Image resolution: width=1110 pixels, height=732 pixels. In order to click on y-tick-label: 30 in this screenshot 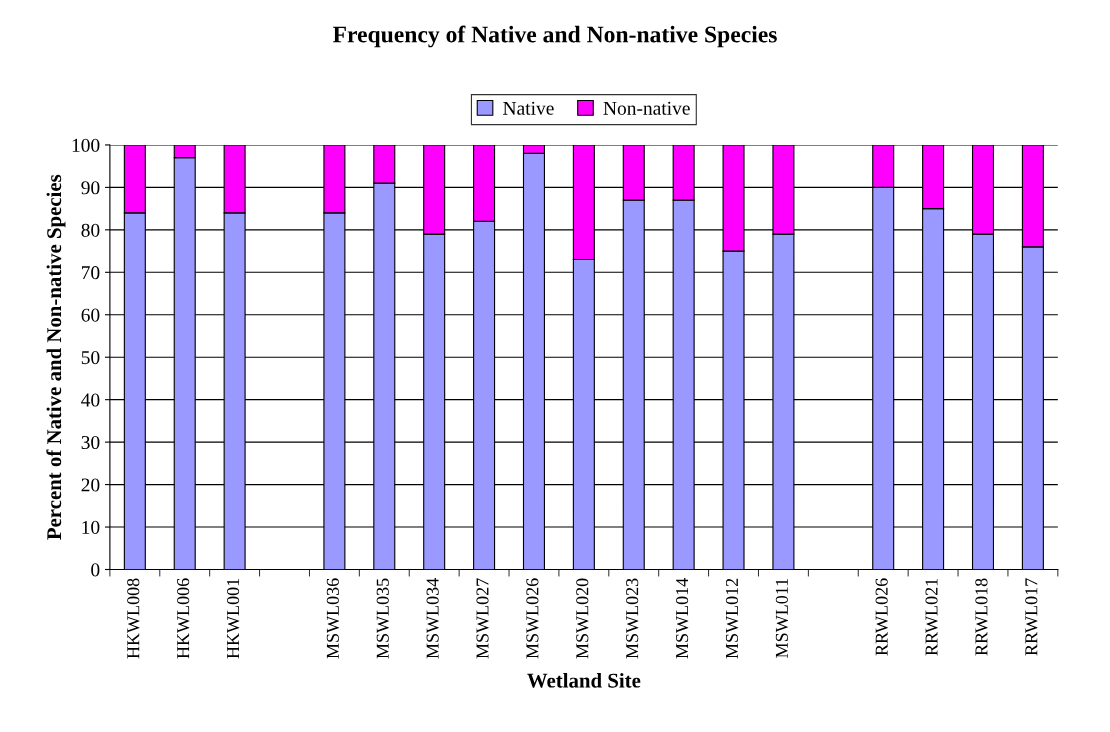, I will do `click(90, 442)`.